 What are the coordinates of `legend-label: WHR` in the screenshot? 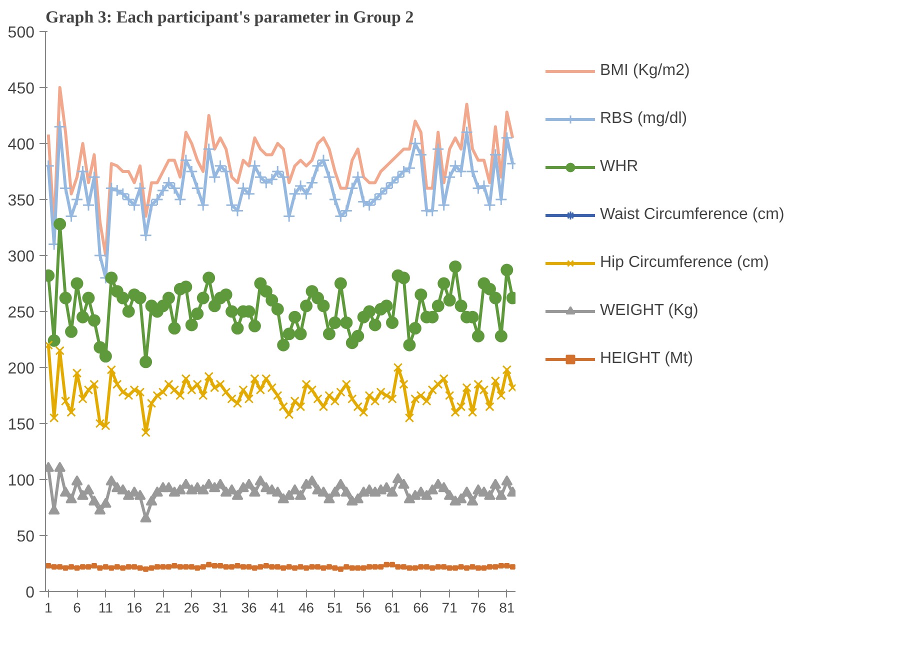 It's located at (619, 167).